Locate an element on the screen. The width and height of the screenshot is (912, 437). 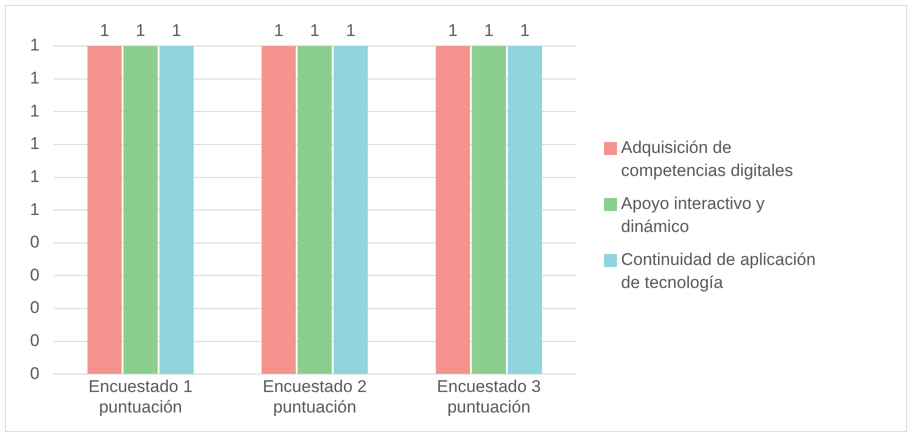
legend-label: Apoyo interactivo y dinámico is located at coordinates (693, 215).